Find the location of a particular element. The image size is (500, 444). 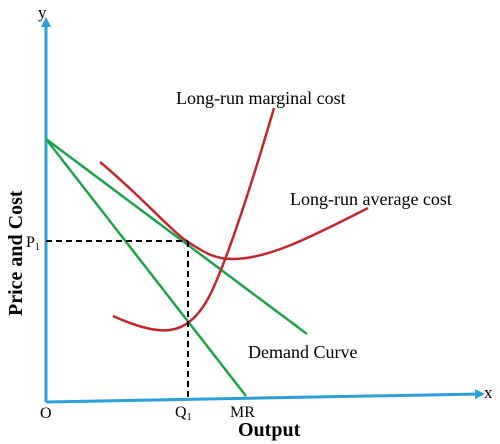

y-axis-title: Price and Cost is located at coordinates (16, 253).